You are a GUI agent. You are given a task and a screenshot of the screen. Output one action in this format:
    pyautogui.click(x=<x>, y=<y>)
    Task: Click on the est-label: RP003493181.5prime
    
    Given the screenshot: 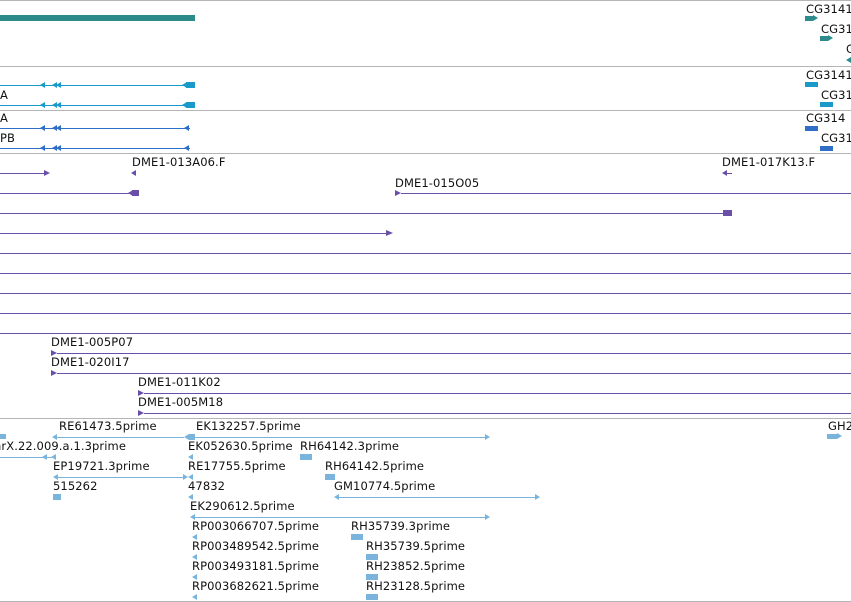 What is the action you would take?
    pyautogui.click(x=256, y=566)
    